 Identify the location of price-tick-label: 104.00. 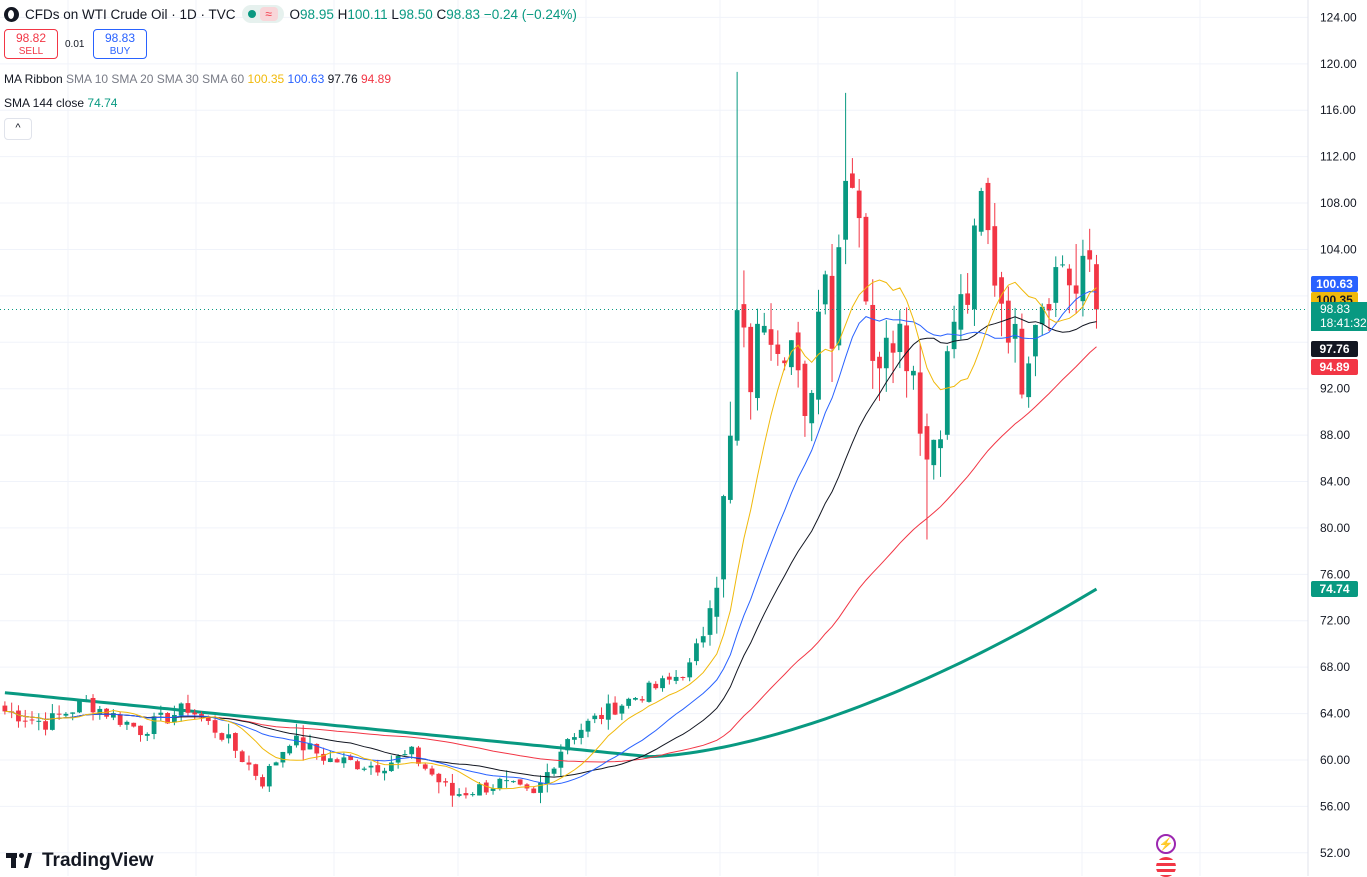
(1338, 249).